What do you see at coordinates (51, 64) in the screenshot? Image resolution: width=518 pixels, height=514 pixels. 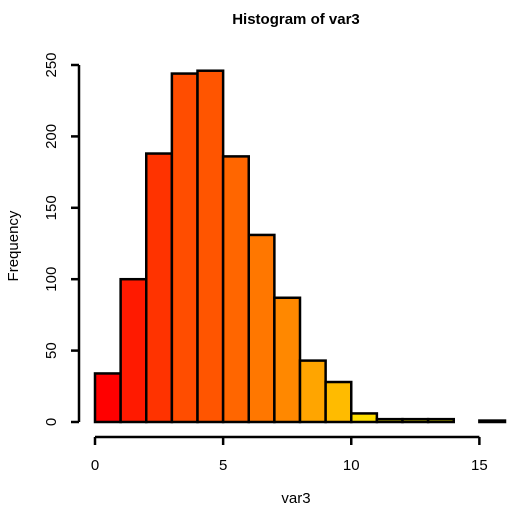 I see `y-tick-label: 250` at bounding box center [51, 64].